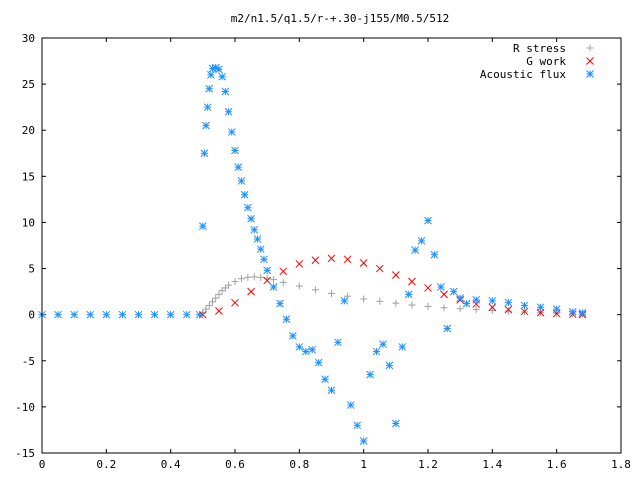  I want to click on legend-label: G work, so click(546, 61).